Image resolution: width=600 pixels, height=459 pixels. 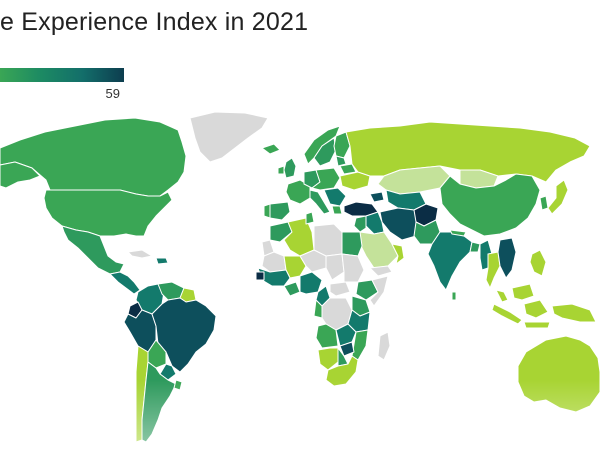 I want to click on baltics, so click(x=341, y=161).